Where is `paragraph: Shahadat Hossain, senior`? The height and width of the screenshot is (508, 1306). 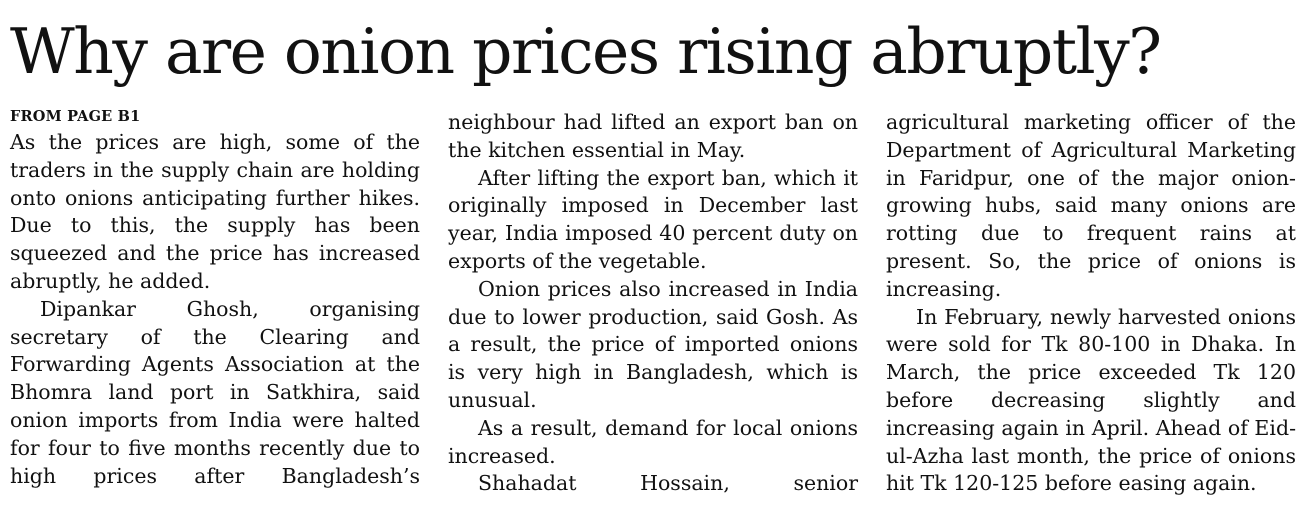 paragraph: Shahadat Hossain, senior is located at coordinates (668, 483).